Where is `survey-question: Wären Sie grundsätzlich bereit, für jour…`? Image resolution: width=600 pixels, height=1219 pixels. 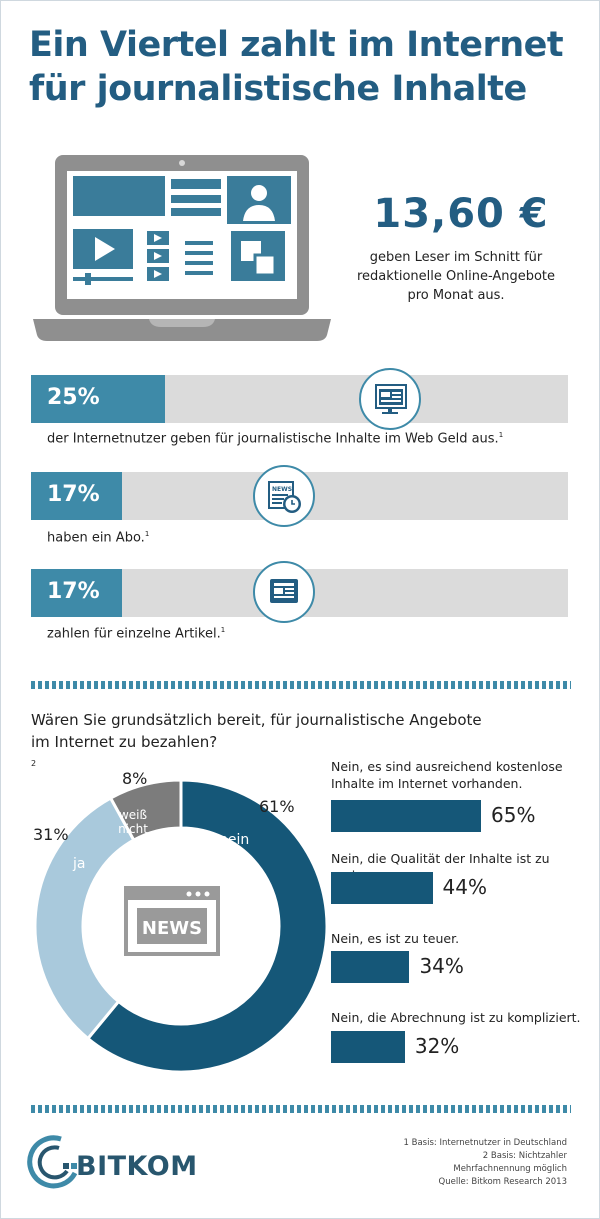
survey-question: Wären Sie grundsätzlich bereit, für jour… is located at coordinates (266, 743).